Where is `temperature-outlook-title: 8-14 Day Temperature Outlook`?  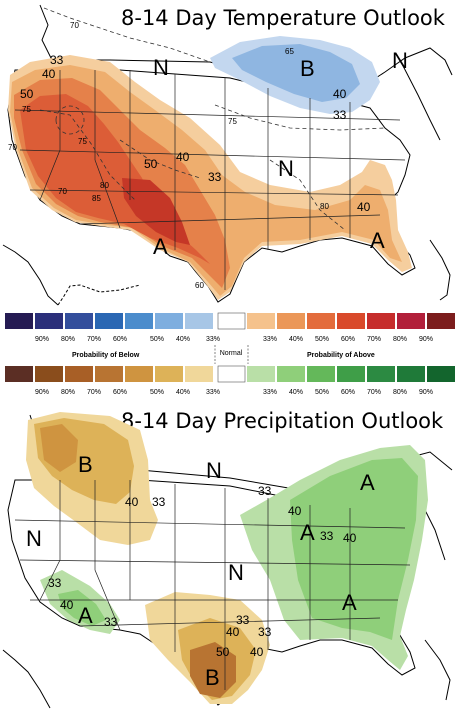 temperature-outlook-title: 8-14 Day Temperature Outlook is located at coordinates (283, 18).